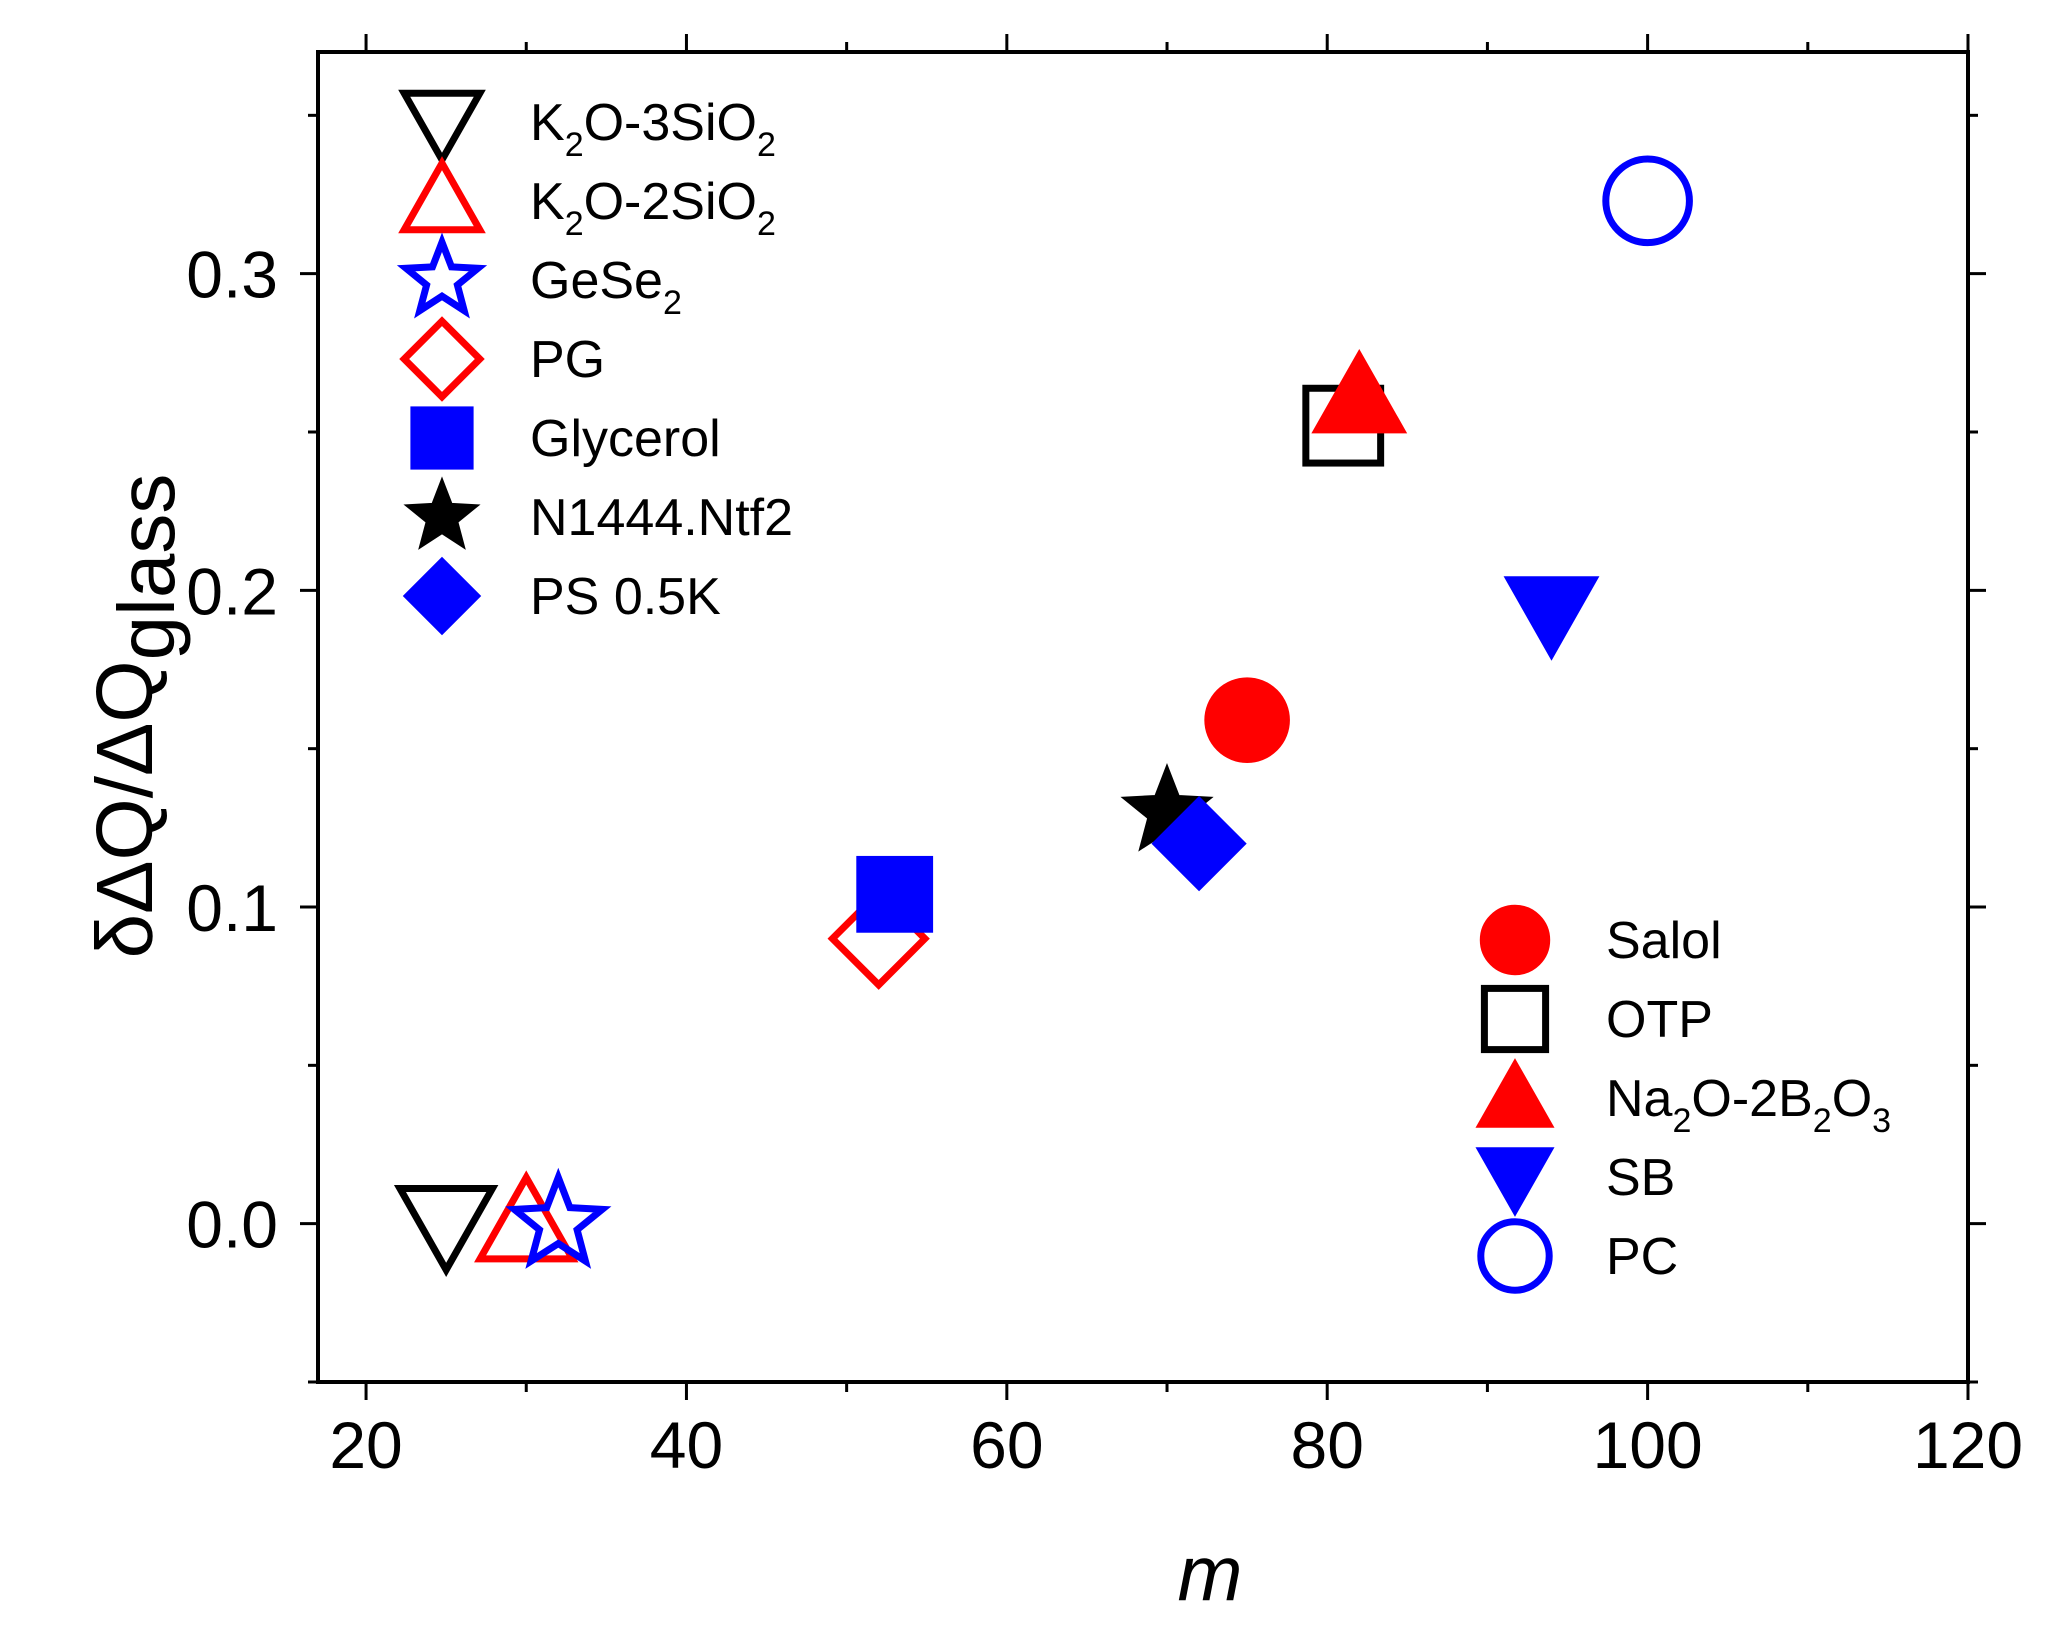  What do you see at coordinates (146, 567) in the screenshot?
I see `y-axis-title-subscript: glass` at bounding box center [146, 567].